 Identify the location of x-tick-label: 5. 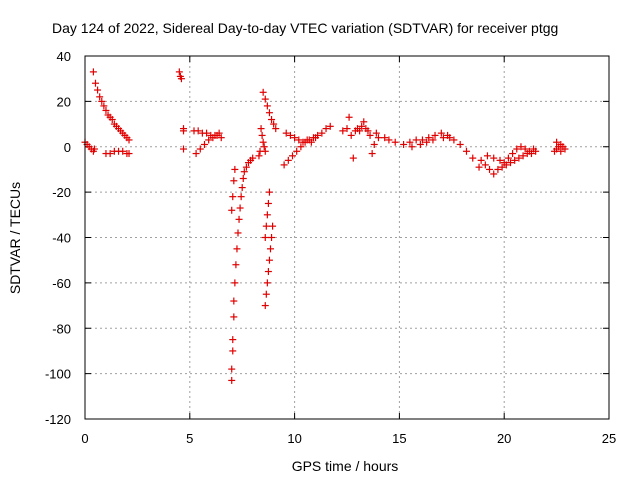
(189, 438).